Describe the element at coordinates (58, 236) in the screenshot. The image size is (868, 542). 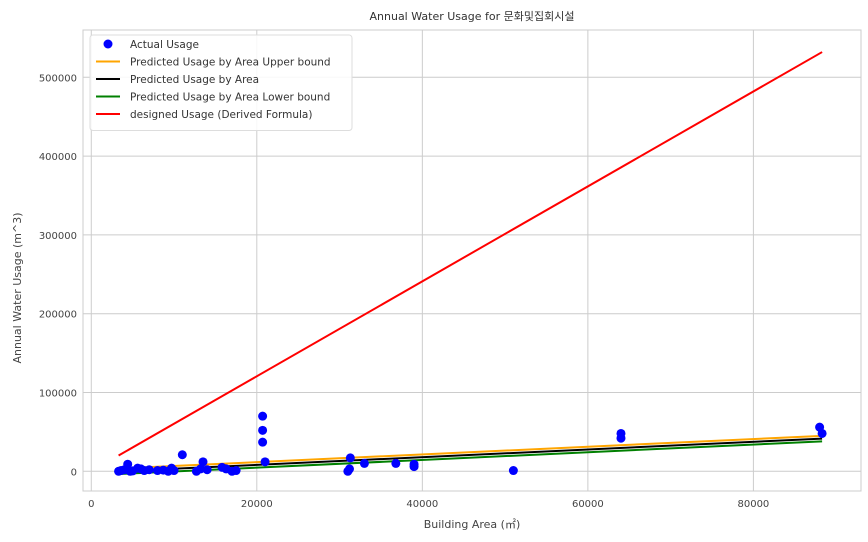
I see `y-tick-label: 300000` at that location.